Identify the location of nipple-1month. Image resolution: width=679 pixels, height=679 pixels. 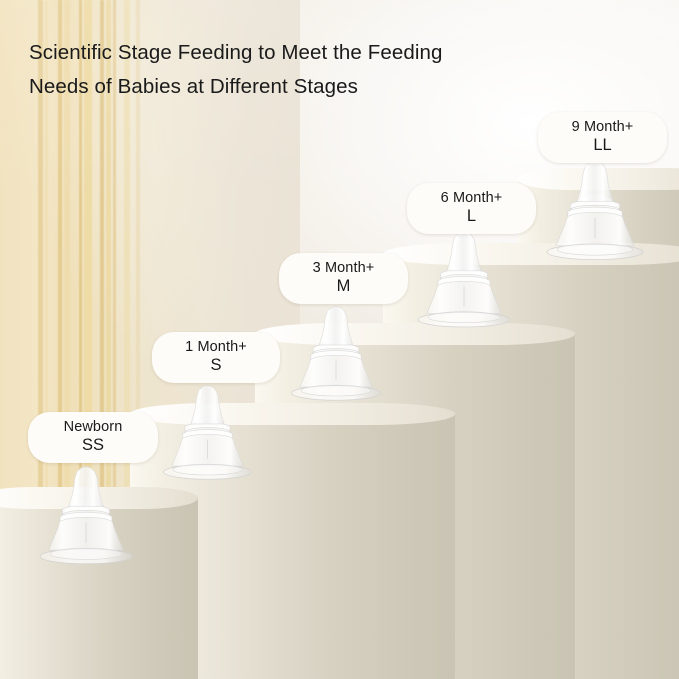
(207, 436).